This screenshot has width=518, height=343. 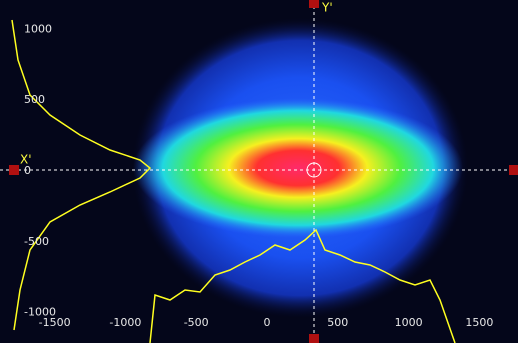 What do you see at coordinates (55, 322) in the screenshot?
I see `x-tick-label: -1500` at bounding box center [55, 322].